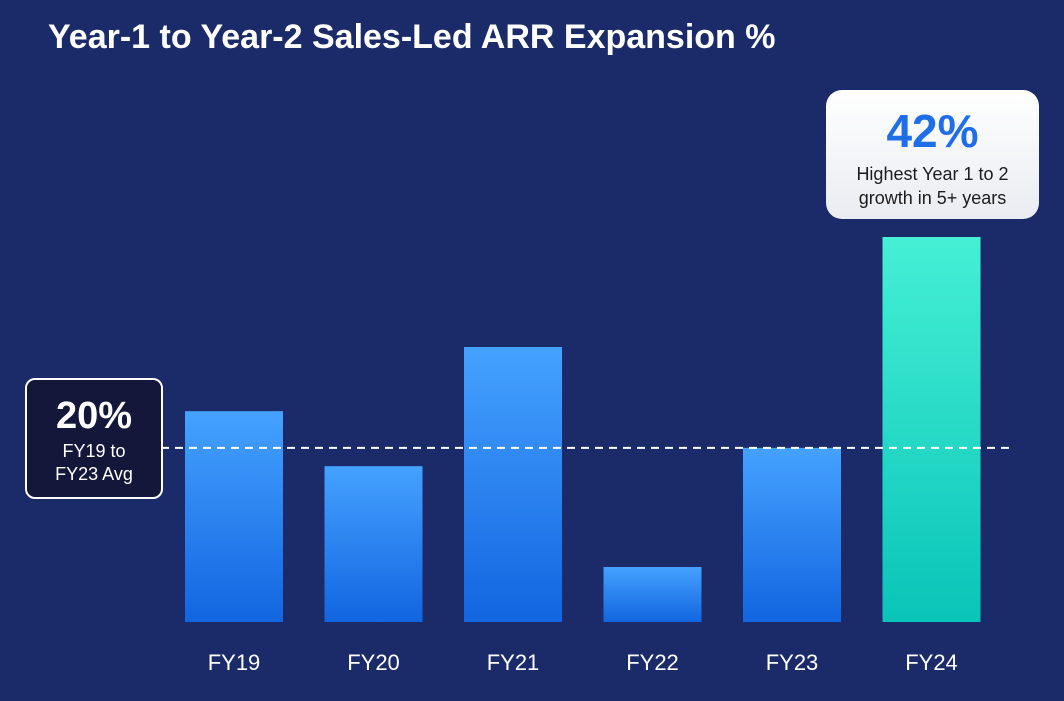 This screenshot has height=701, width=1064. I want to click on bar-fy22, so click(652, 594).